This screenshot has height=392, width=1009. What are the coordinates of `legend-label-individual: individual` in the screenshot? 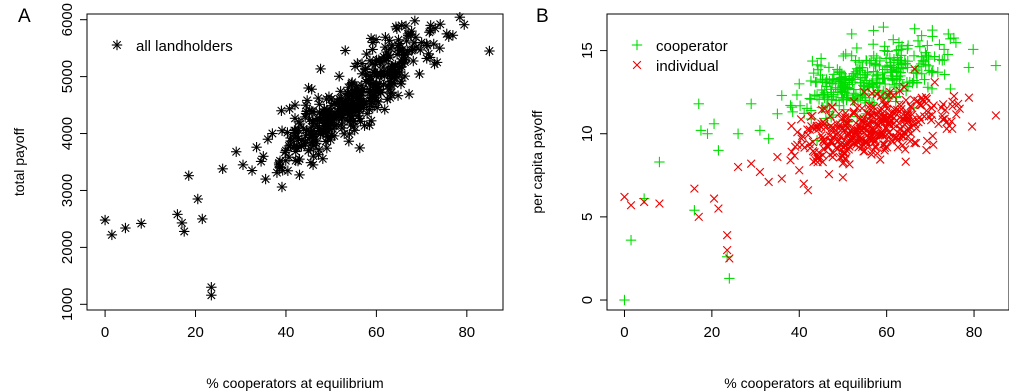 It's located at (687, 66).